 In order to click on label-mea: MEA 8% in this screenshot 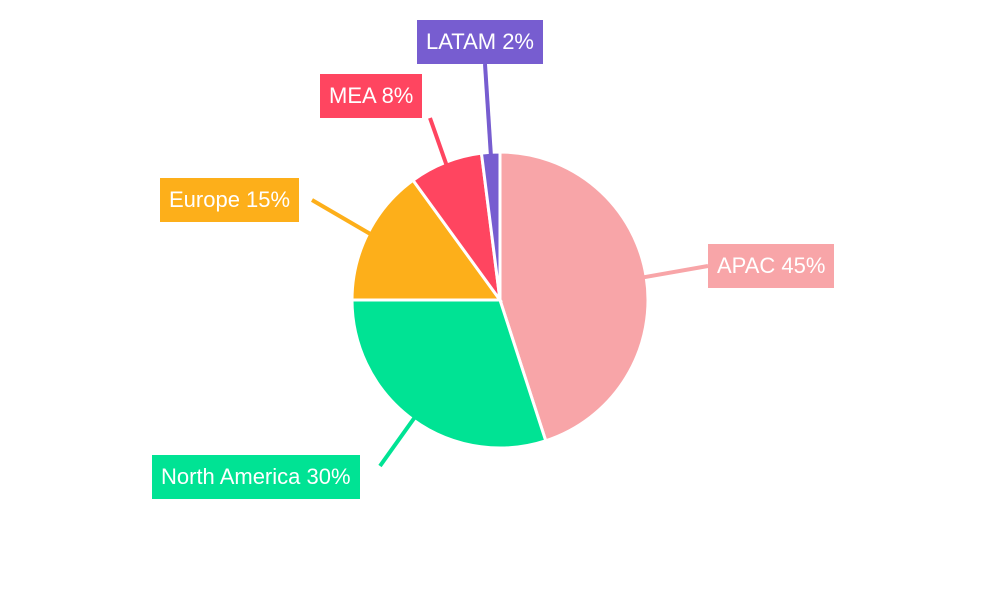, I will do `click(371, 96)`.